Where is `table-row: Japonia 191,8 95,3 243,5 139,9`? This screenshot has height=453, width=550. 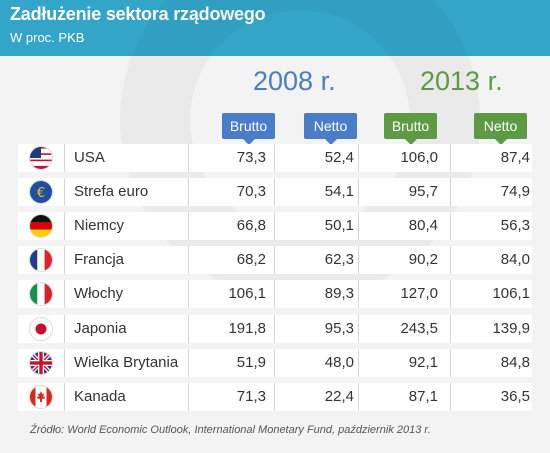
table-row: Japonia 191,8 95,3 243,5 139,9 is located at coordinates (275, 328).